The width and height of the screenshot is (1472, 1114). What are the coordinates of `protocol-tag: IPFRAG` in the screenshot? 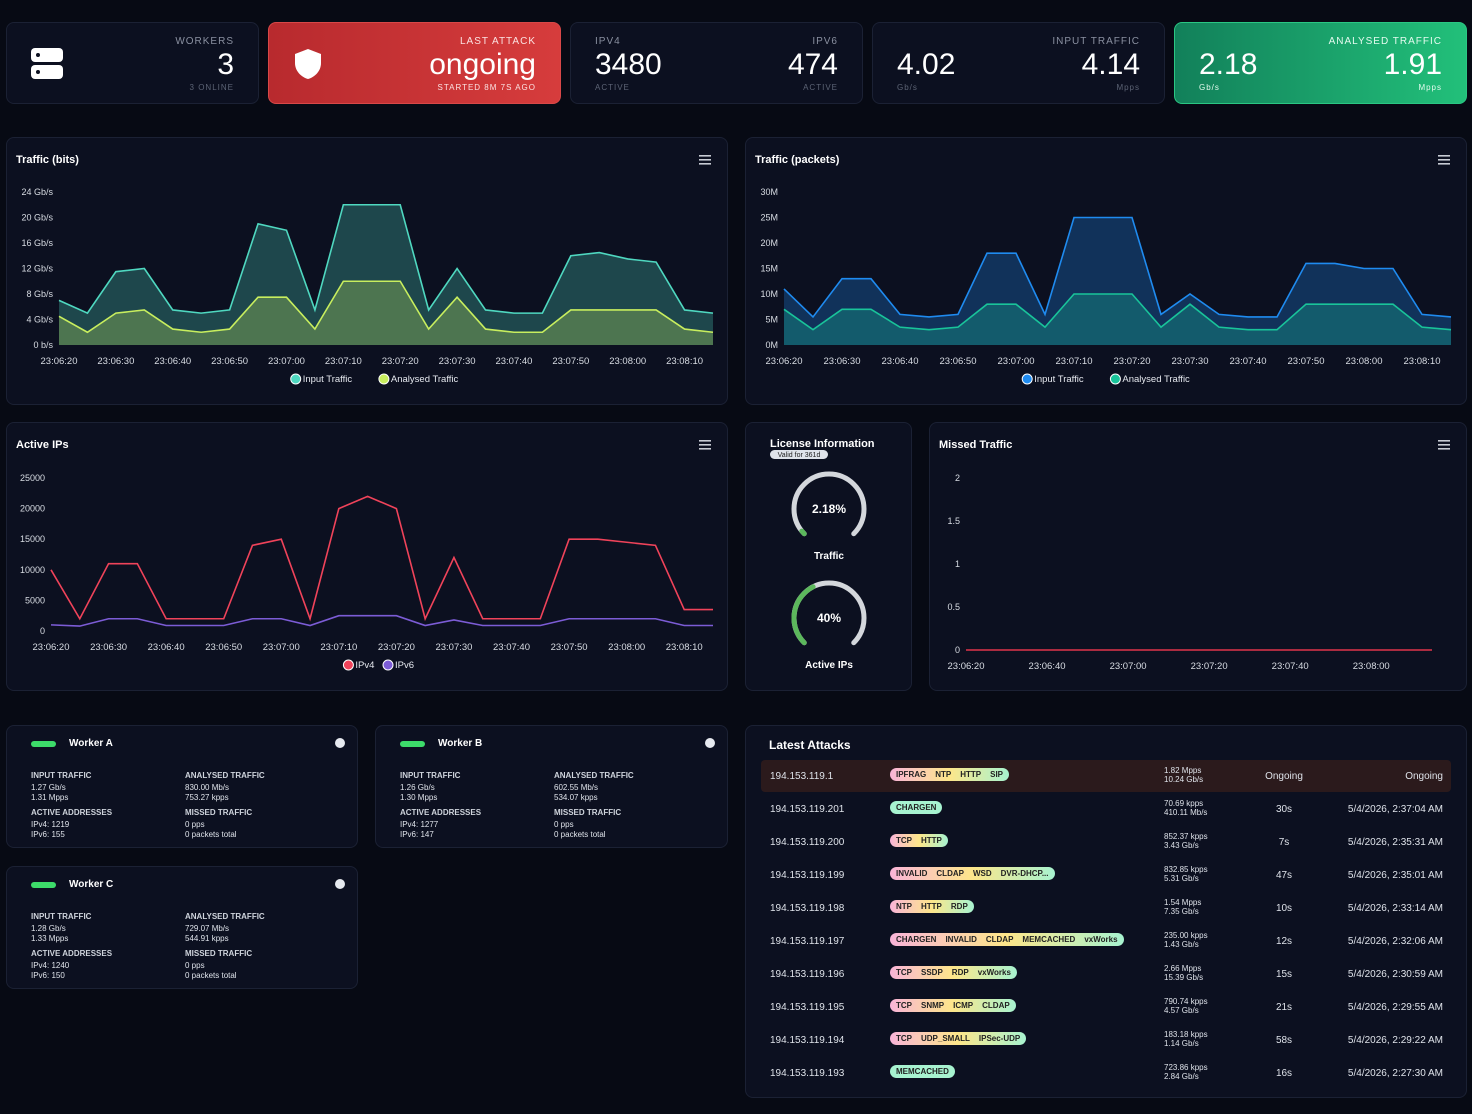 It's located at (911, 774).